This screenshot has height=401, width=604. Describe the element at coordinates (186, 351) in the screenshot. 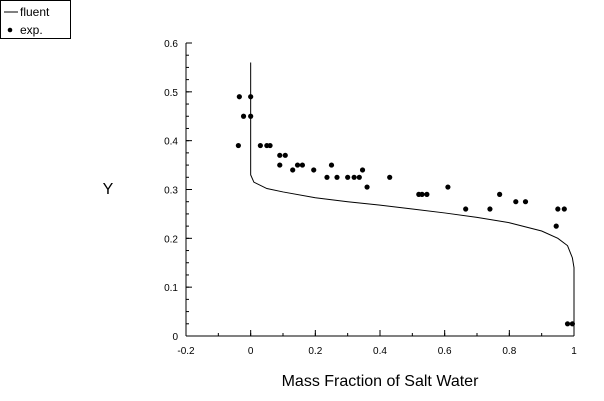

I see `x-tick-label: -0.2` at that location.